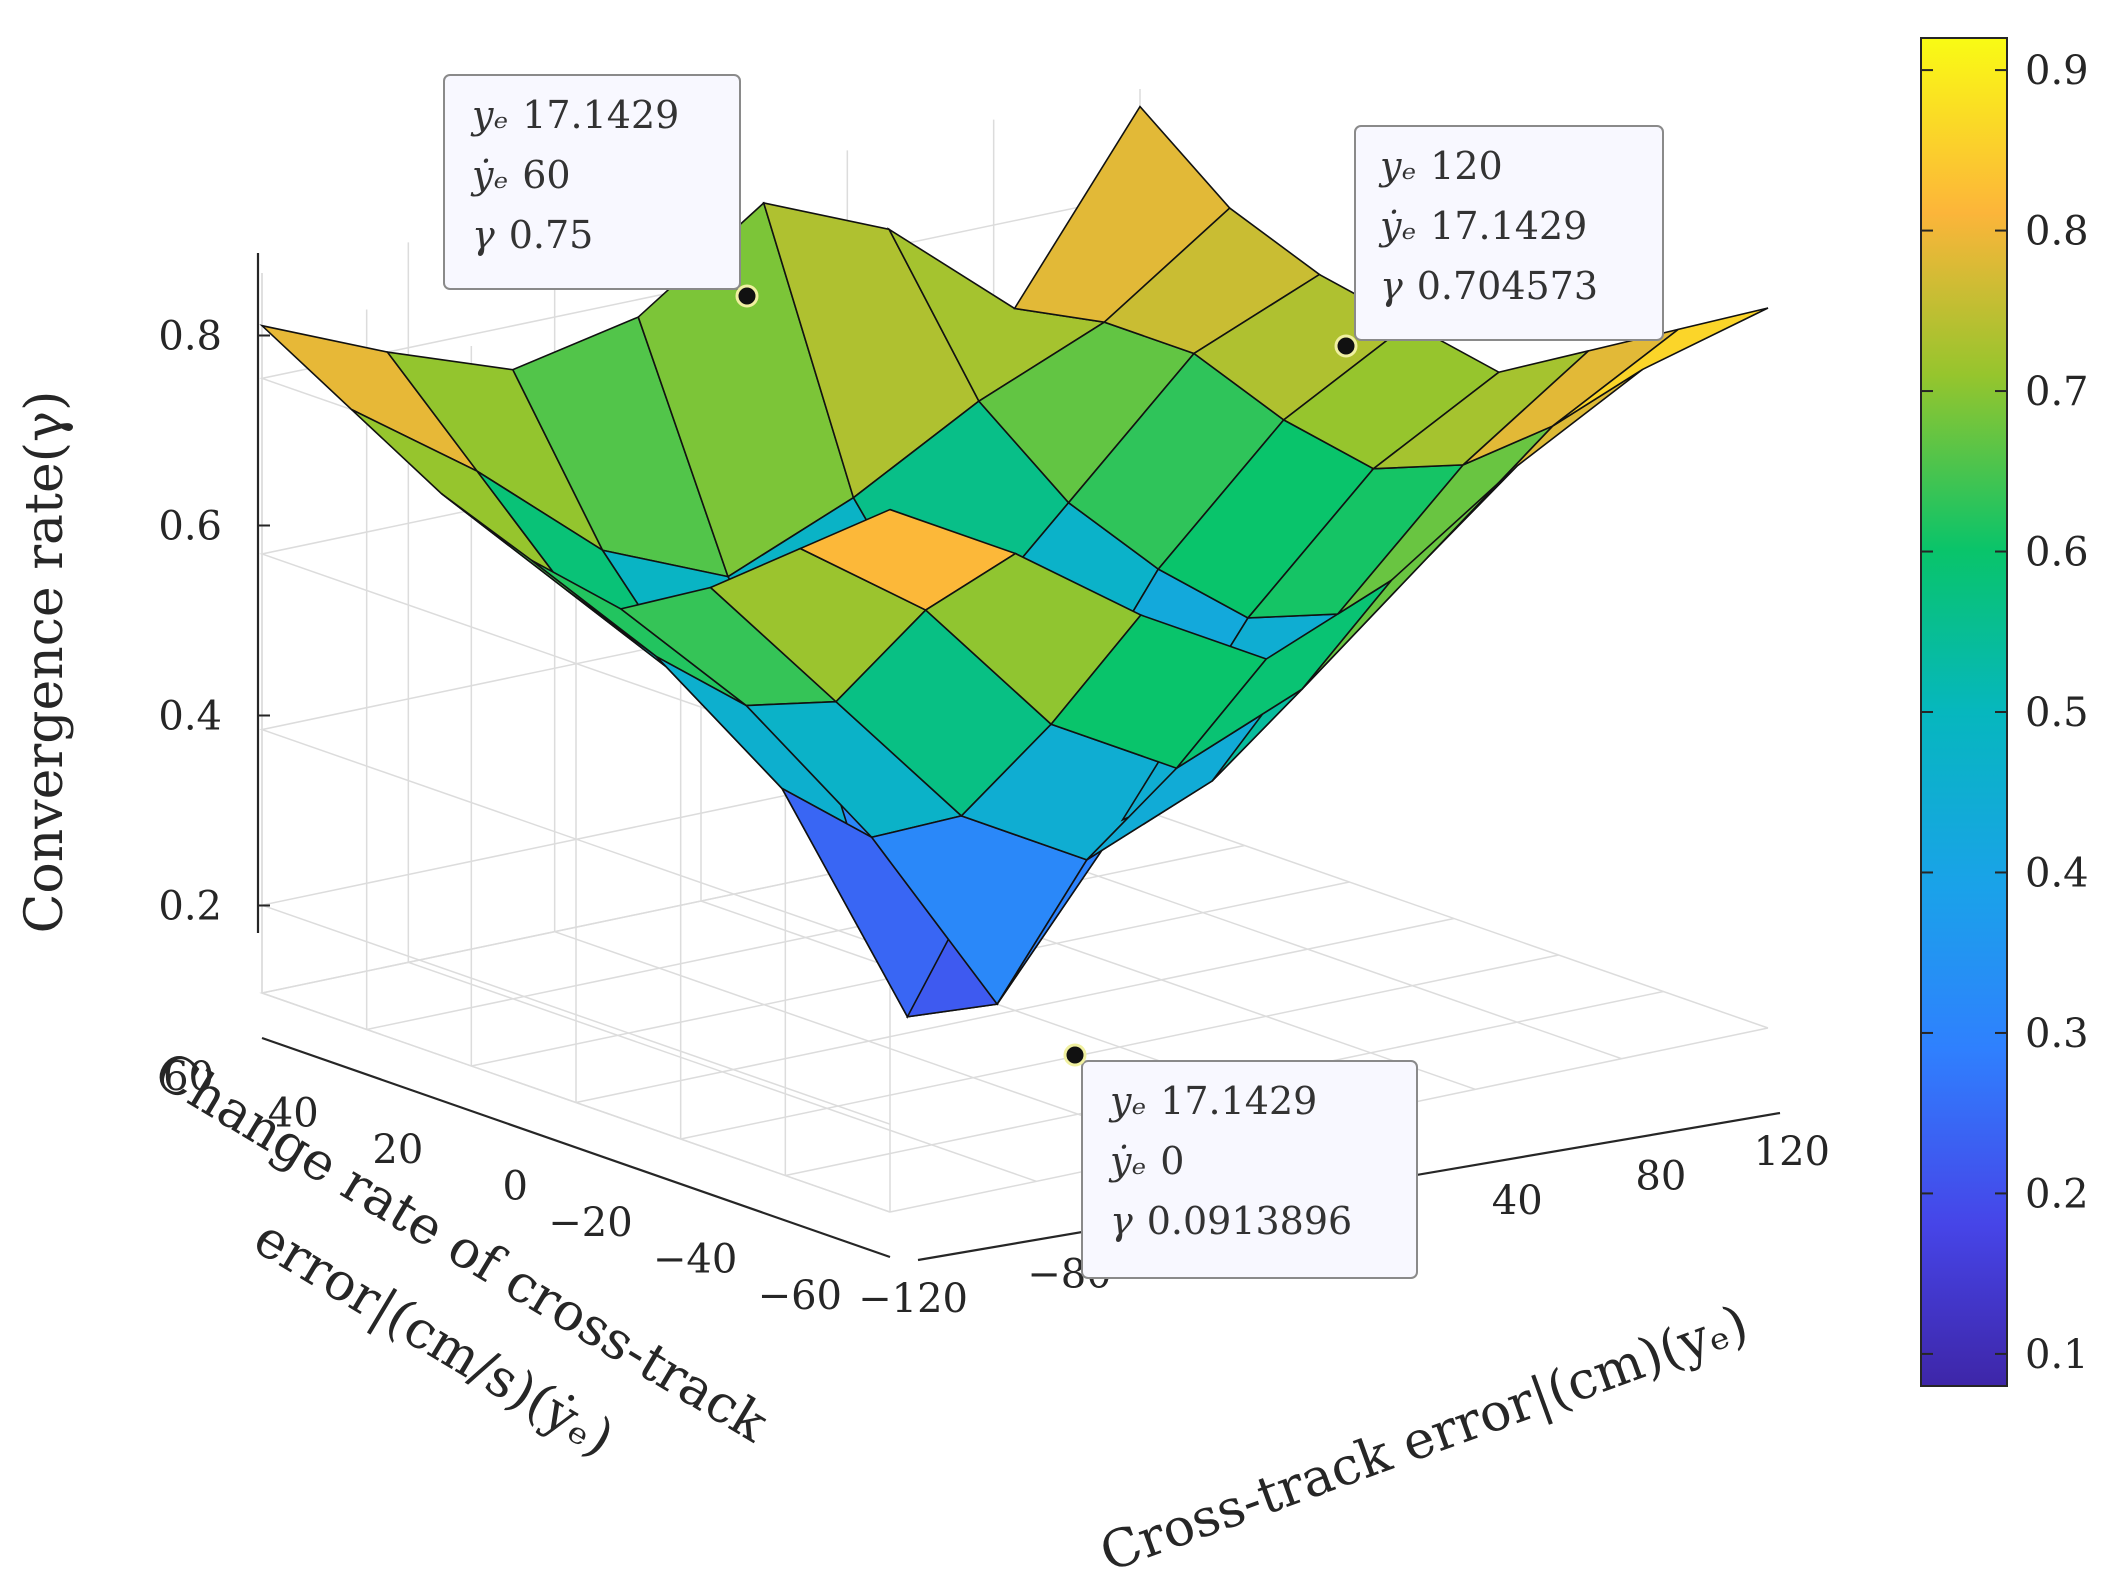 The width and height of the screenshot is (2123, 1583). Describe the element at coordinates (1517, 1201) in the screenshot. I see `x-tick-label: 40` at that location.